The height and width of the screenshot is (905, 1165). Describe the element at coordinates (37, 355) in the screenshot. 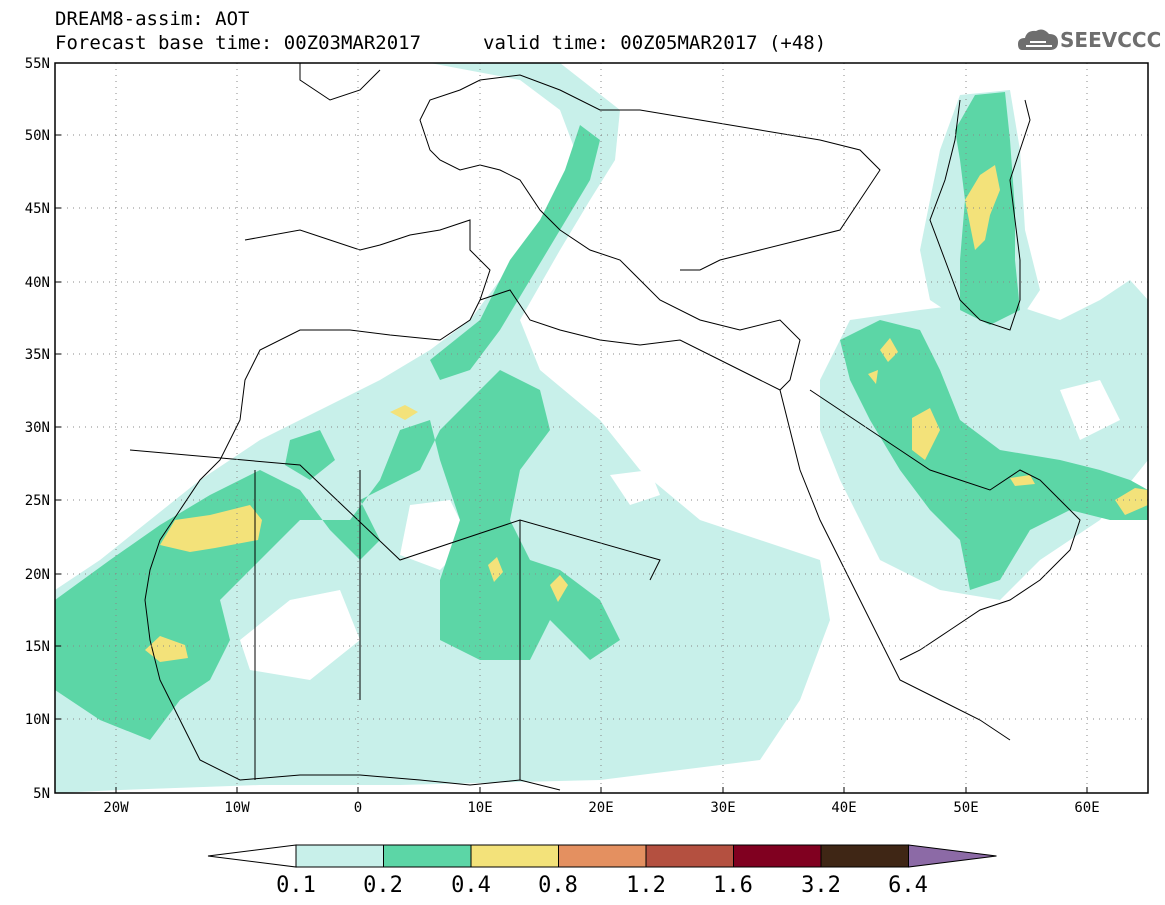

I see `lat-label: 35N` at that location.